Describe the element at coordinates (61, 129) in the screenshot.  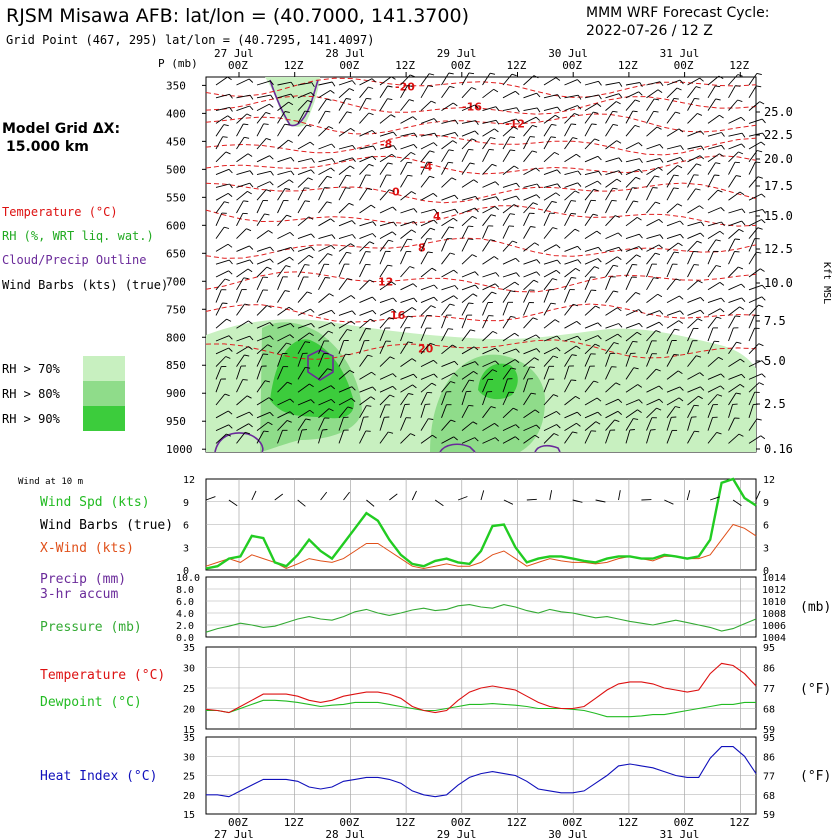
I see `grid-label: Model Grid ΔX:` at that location.